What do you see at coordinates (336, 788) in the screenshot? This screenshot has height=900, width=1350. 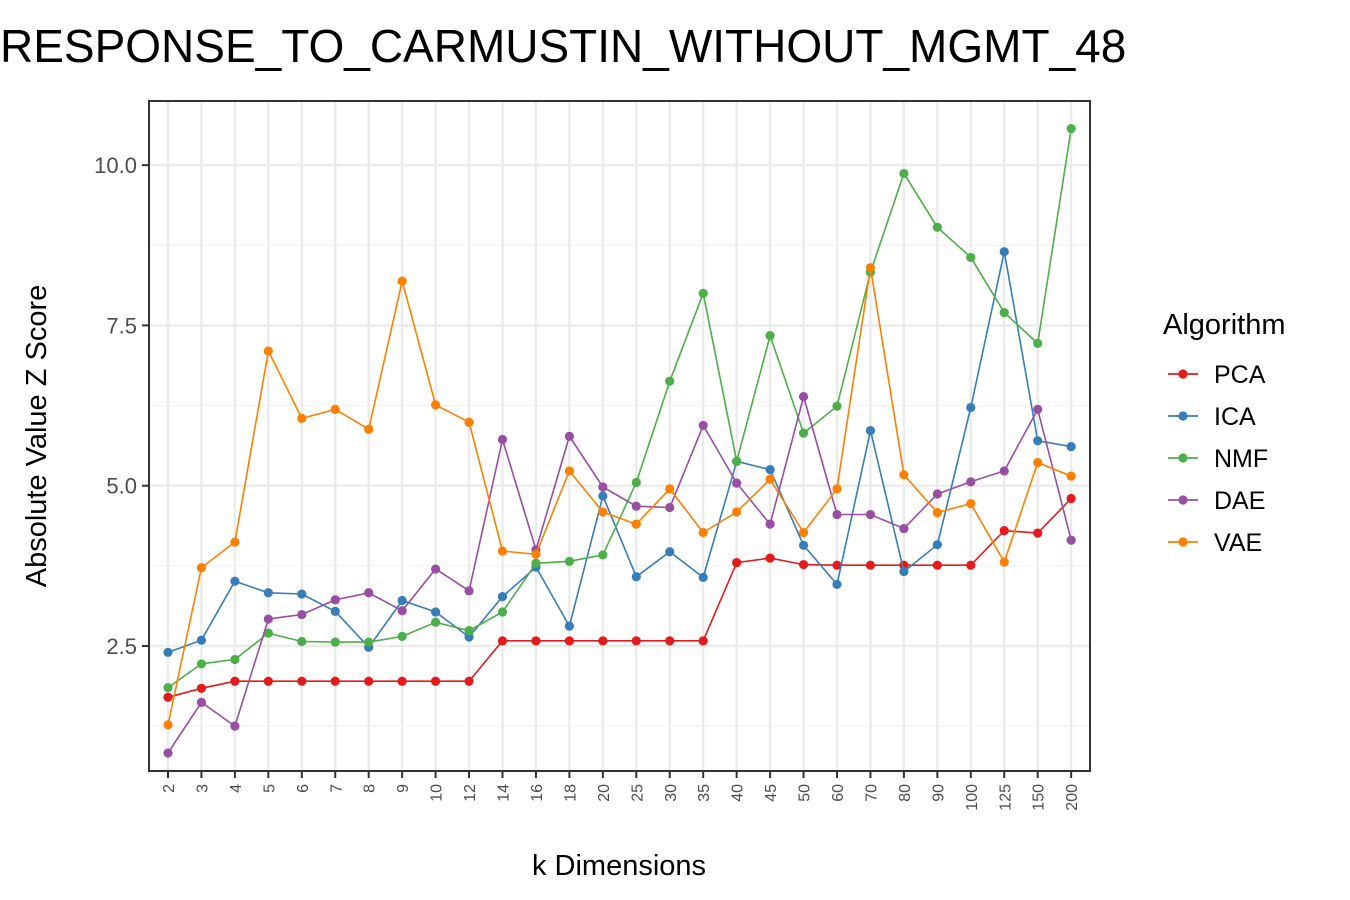 I see `x-tick-label: 7` at bounding box center [336, 788].